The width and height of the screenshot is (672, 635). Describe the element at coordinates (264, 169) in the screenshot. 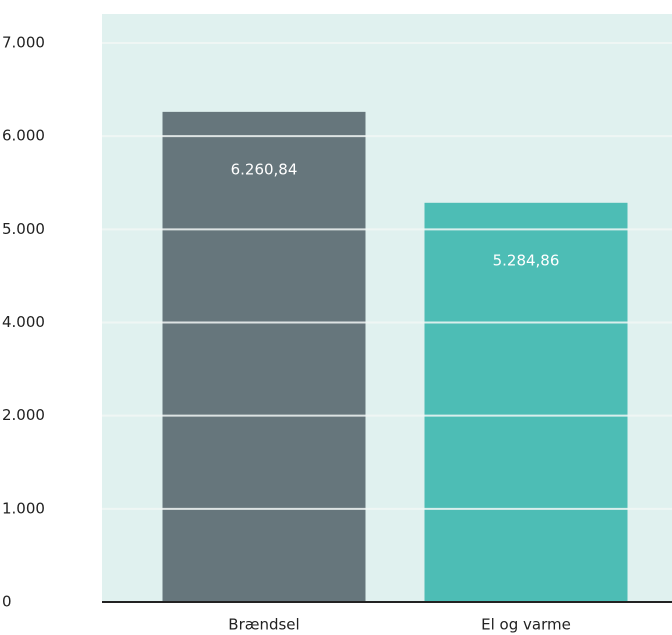

I see `value-label: 6.260,84` at that location.